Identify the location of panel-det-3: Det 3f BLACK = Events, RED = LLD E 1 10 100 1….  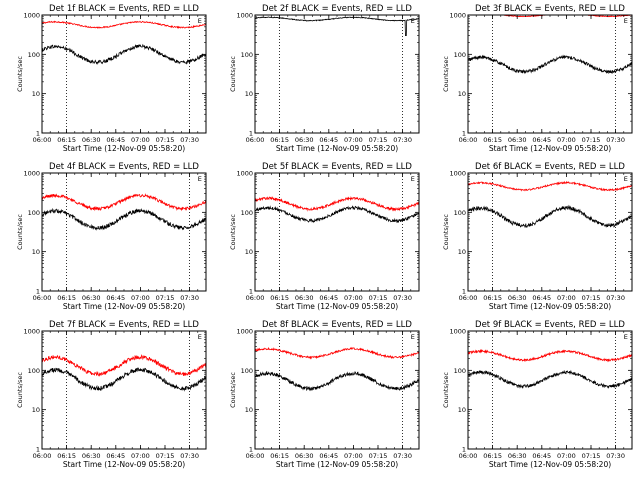
(537, 78).